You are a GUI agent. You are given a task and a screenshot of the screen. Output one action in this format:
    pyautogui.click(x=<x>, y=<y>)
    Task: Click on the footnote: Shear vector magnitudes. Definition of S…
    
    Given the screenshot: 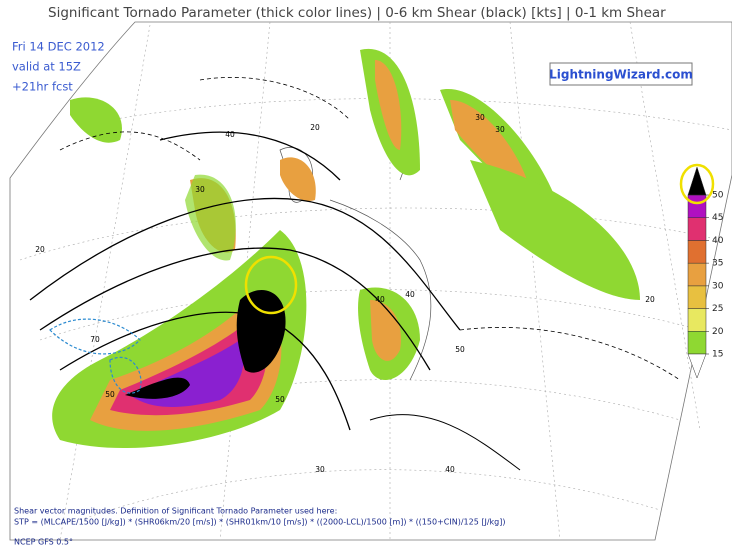 What is the action you would take?
    pyautogui.click(x=175, y=511)
    